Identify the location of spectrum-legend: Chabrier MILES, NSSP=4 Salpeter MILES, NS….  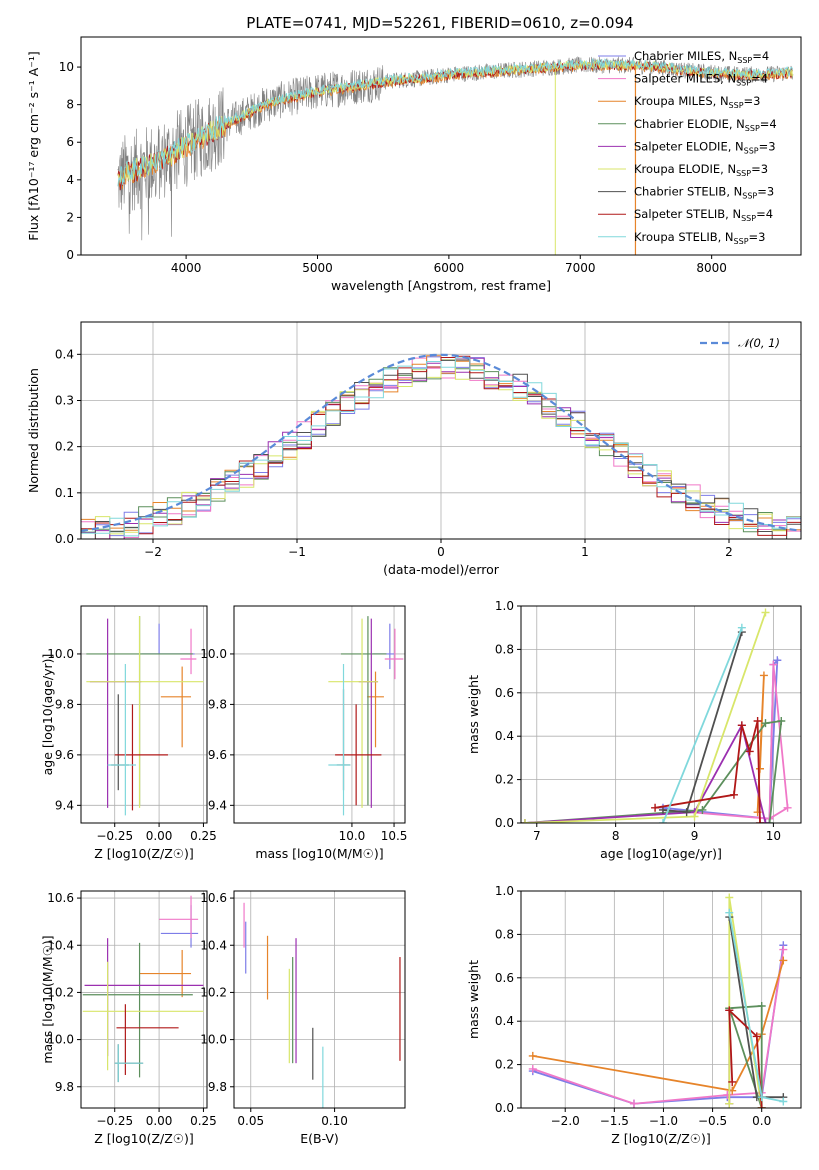
(687, 147).